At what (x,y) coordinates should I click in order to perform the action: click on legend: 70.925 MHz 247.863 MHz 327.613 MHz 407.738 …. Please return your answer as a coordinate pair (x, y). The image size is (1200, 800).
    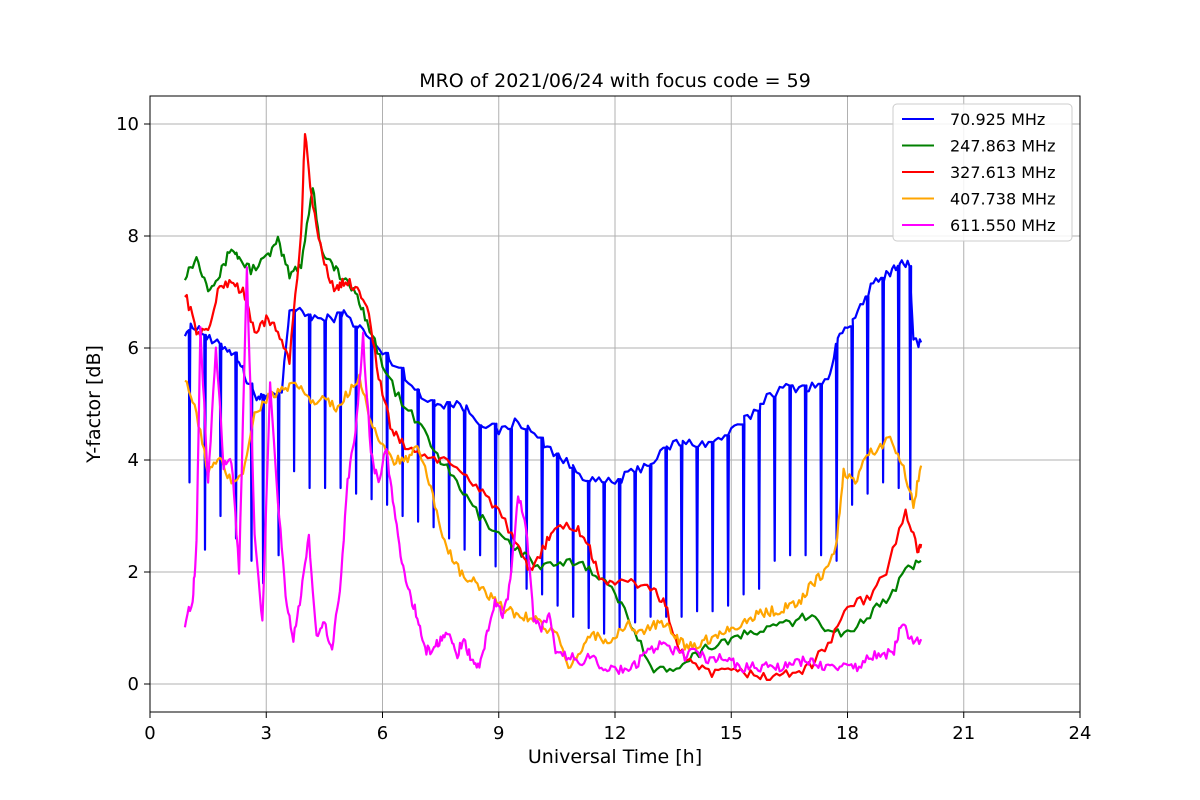
    Looking at the image, I should click on (982, 172).